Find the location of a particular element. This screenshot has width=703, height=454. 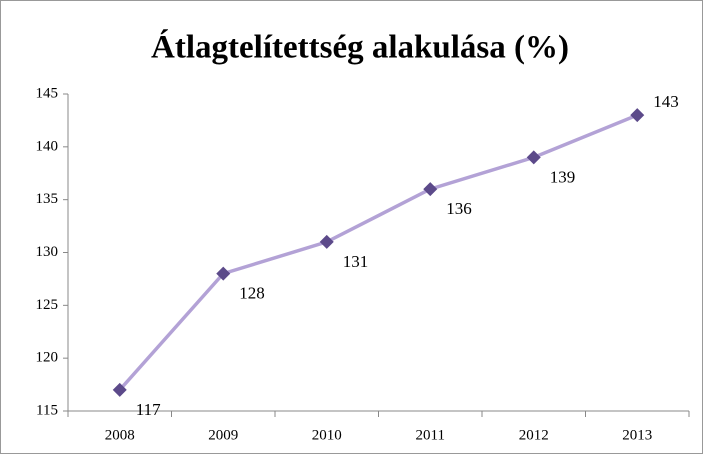

x-tick-label: 2008 is located at coordinates (120, 435).